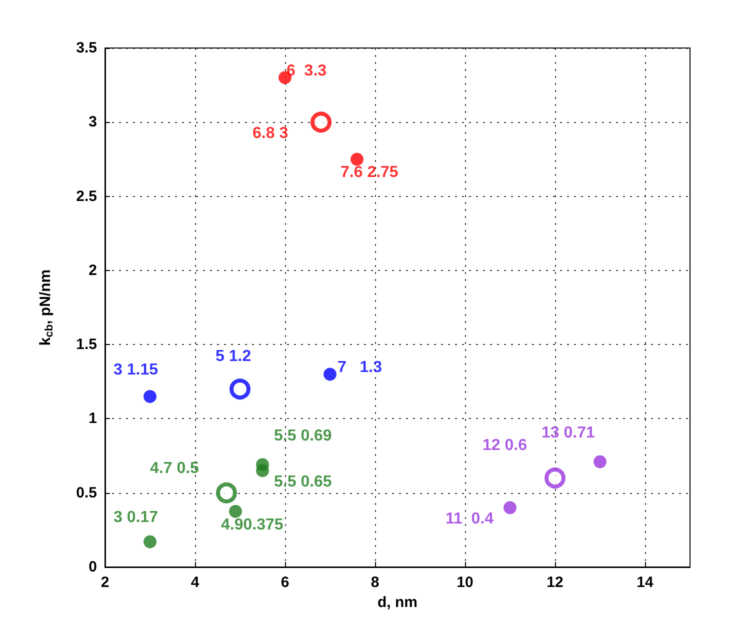  I want to click on data-label: 12 0.6, so click(505, 445).